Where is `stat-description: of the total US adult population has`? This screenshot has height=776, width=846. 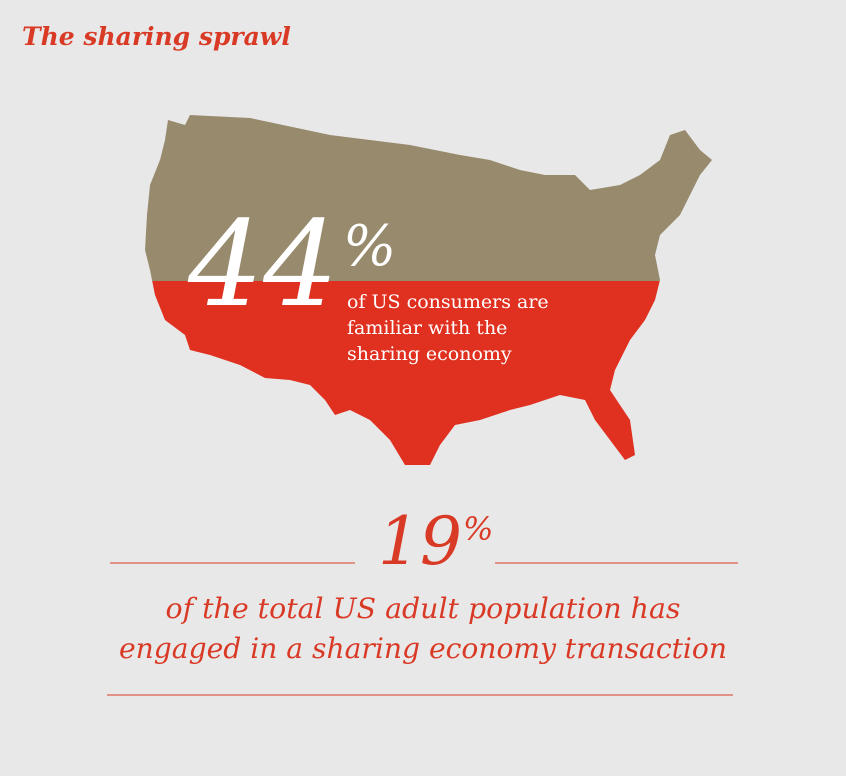
stat-description: of the total US adult population has is located at coordinates (423, 608).